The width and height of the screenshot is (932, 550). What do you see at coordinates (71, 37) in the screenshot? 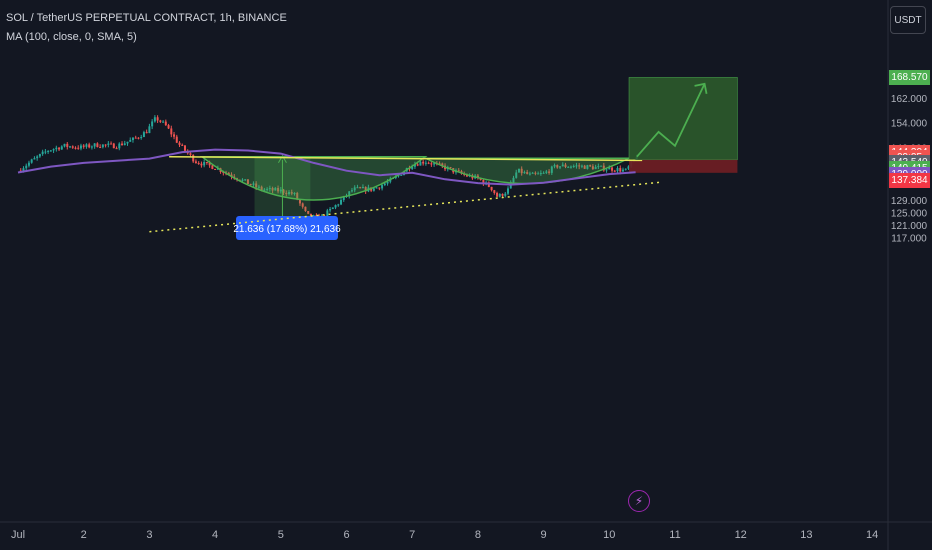
I see `indicator-legend: MA (100, close, 0, SMA, 5)` at bounding box center [71, 37].